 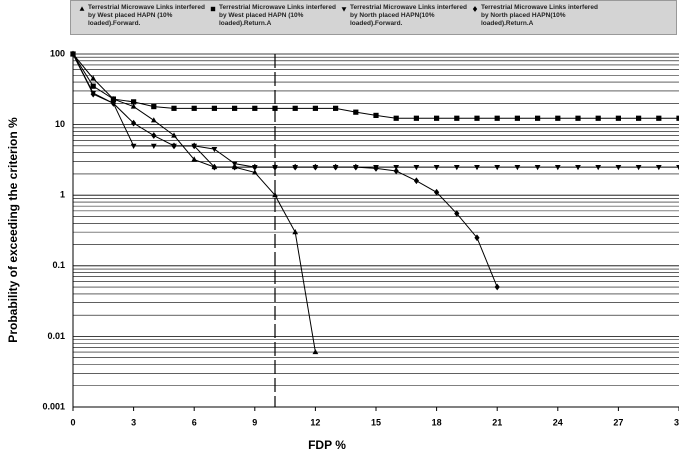 I want to click on y-axis-label: Probability of exceeding the criterion %, so click(x=13, y=230).